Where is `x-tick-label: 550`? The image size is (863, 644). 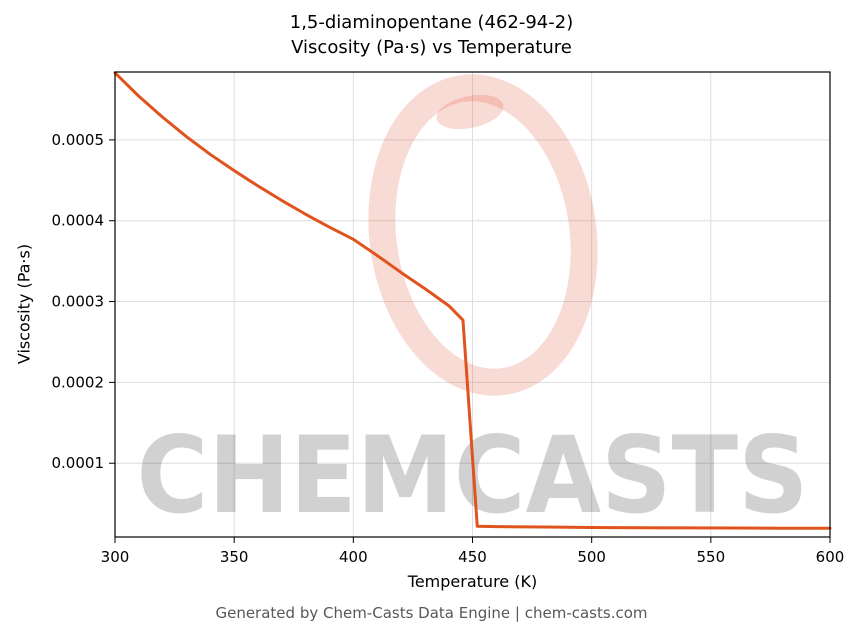
x-tick-label: 550 is located at coordinates (711, 557).